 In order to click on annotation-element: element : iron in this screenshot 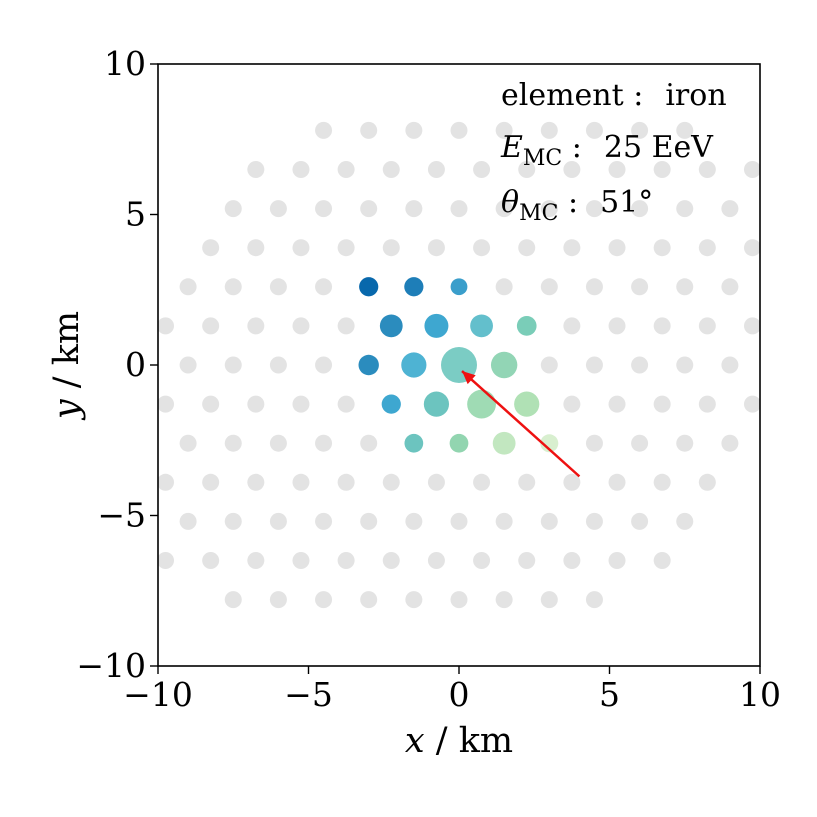, I will do `click(614, 95)`.